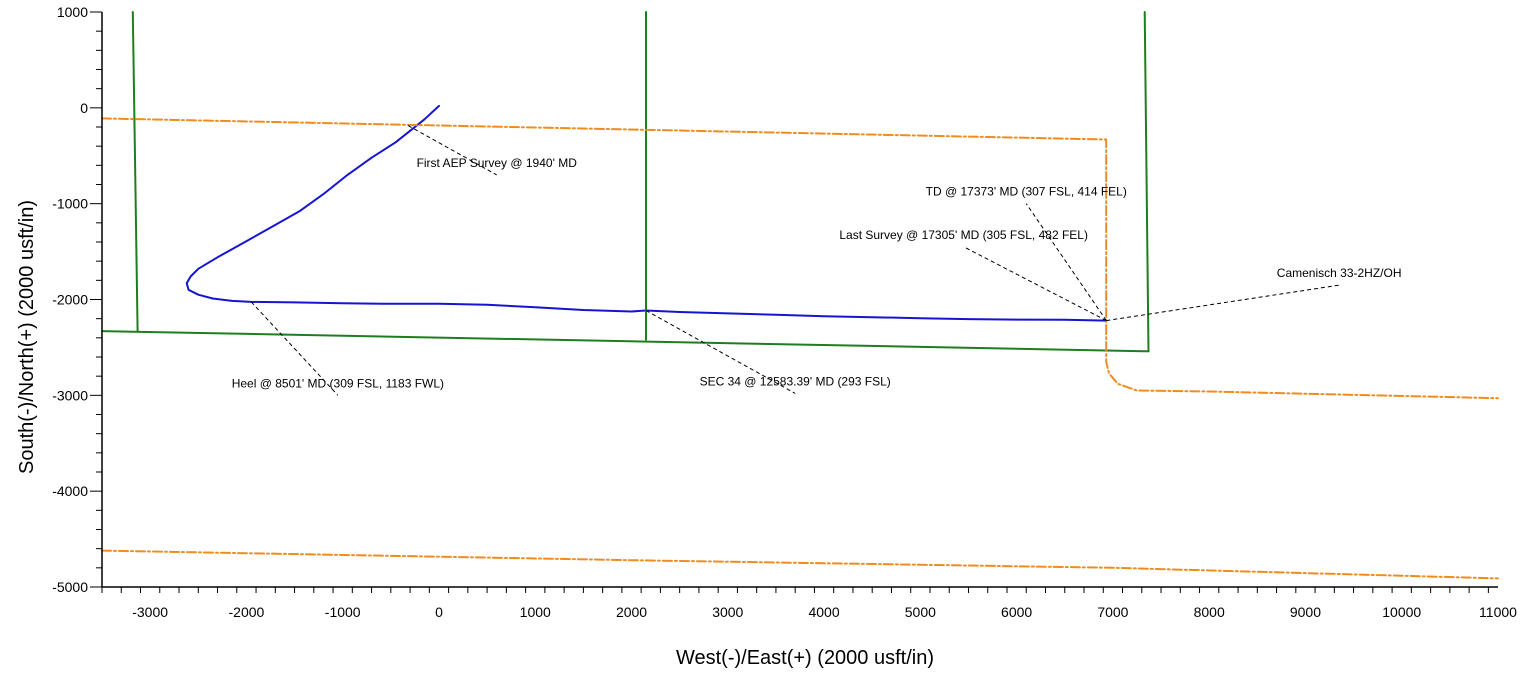 Image resolution: width=1529 pixels, height=673 pixels. I want to click on x-tick-label: 1000, so click(535, 612).